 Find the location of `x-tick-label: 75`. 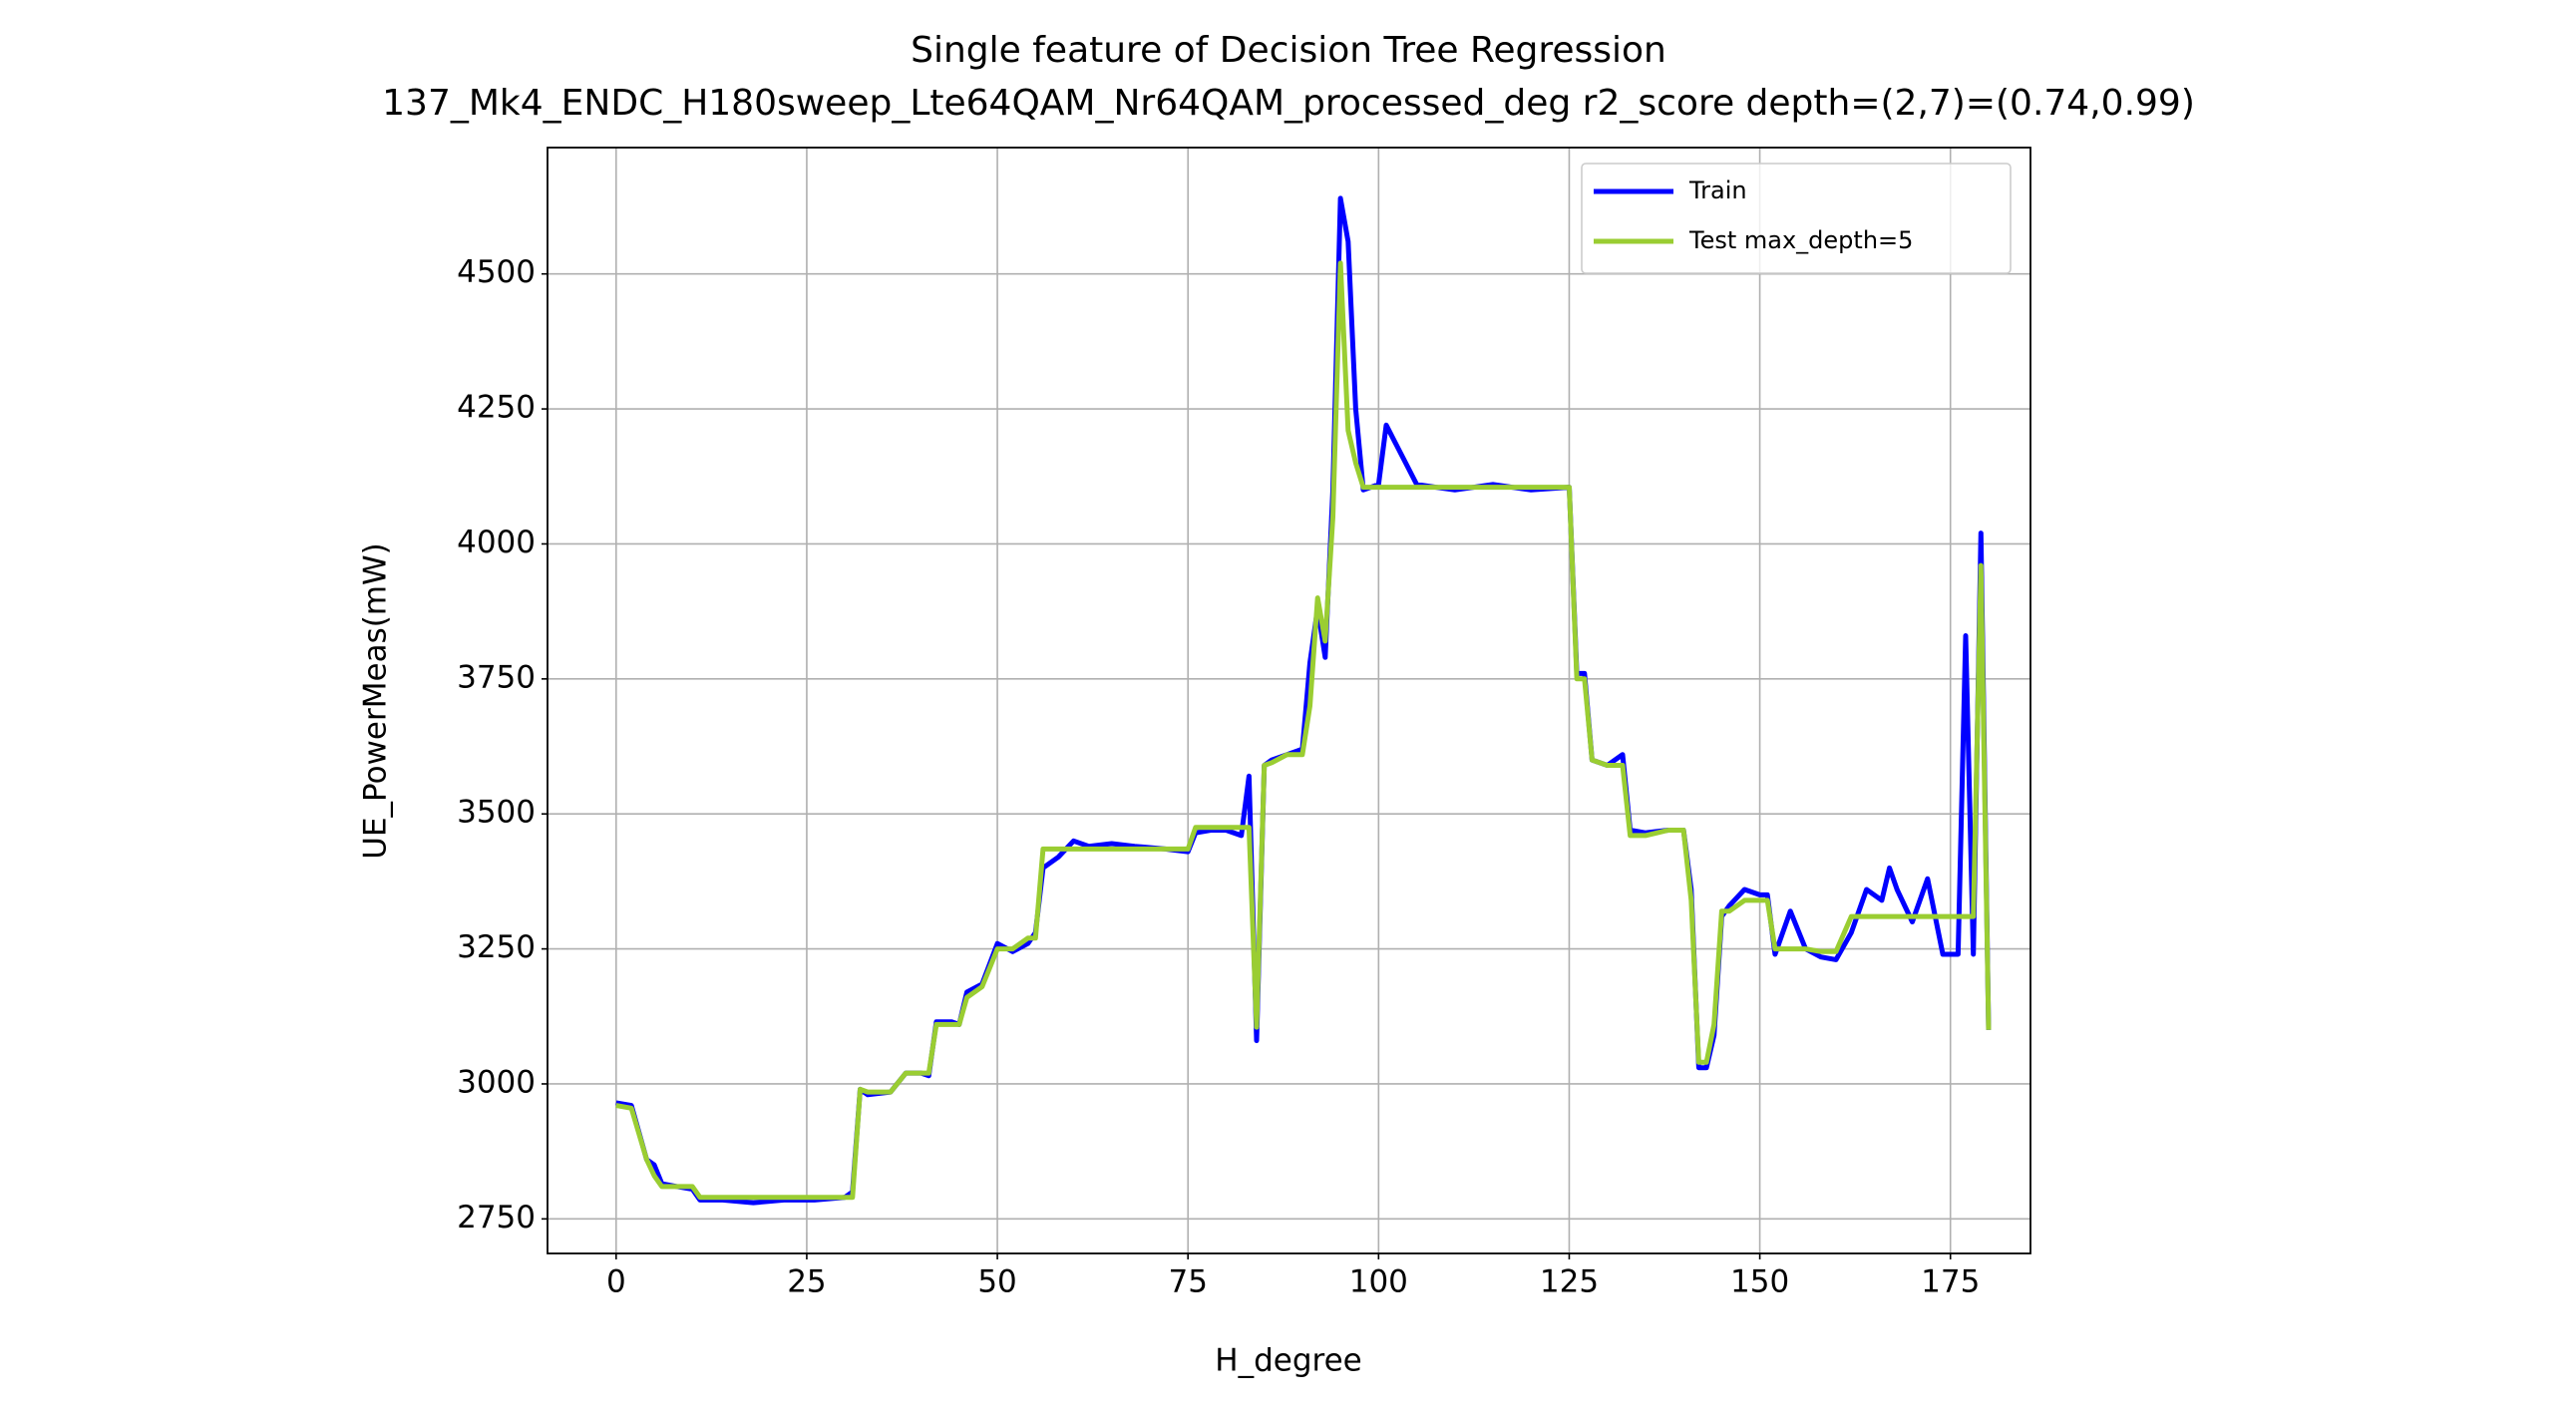

x-tick-label: 75 is located at coordinates (1188, 1282).